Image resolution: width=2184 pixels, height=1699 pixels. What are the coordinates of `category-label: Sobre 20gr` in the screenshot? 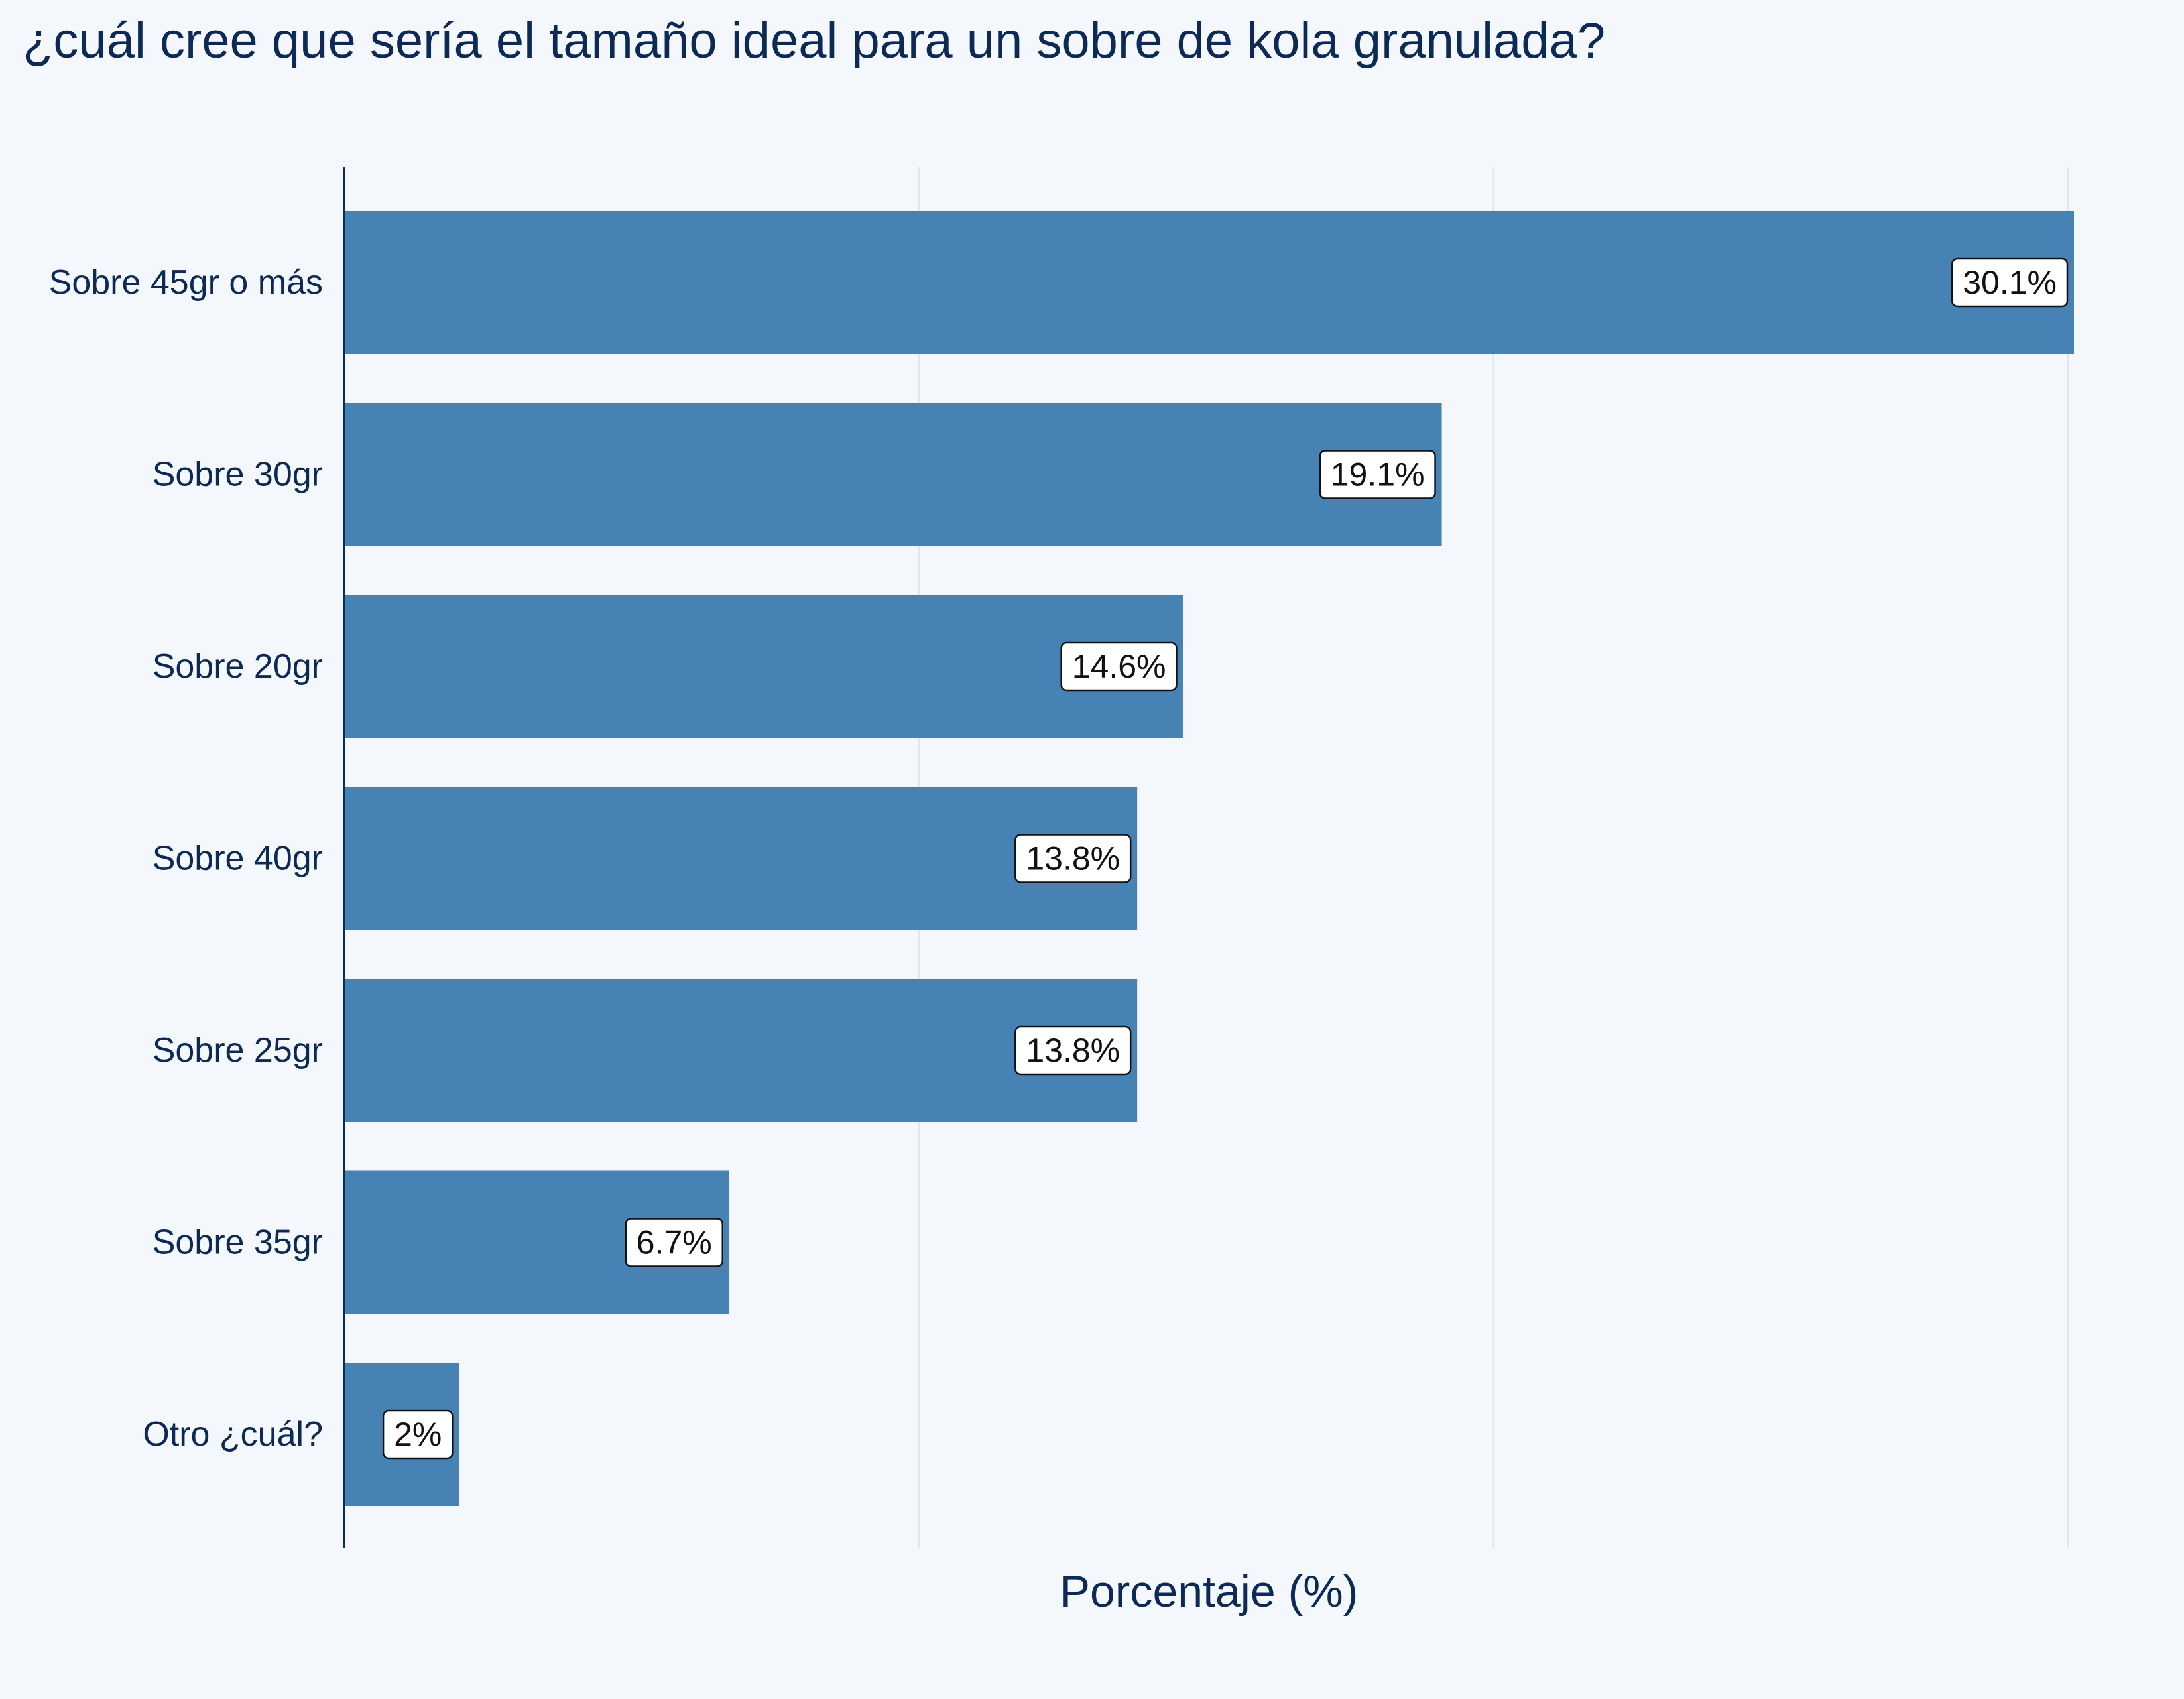 It's located at (237, 666).